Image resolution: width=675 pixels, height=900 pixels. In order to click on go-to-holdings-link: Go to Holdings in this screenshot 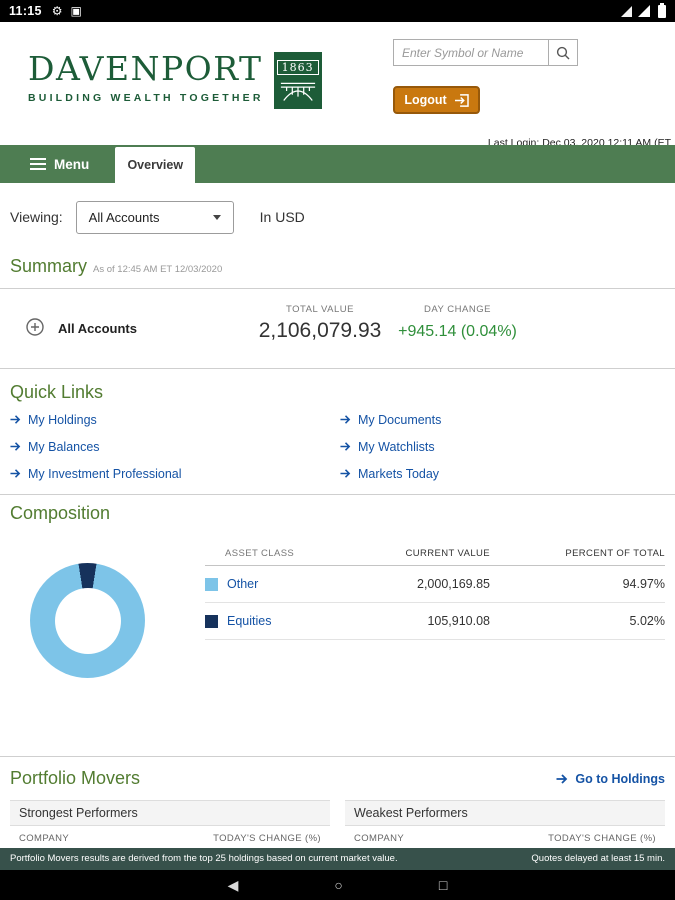, I will do `click(610, 779)`.